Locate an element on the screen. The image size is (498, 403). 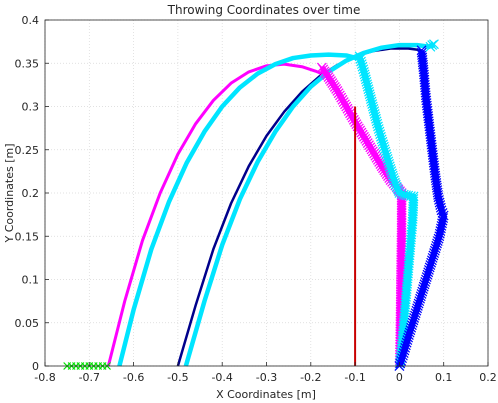
x-tick-label: -0.8 is located at coordinates (44, 377).